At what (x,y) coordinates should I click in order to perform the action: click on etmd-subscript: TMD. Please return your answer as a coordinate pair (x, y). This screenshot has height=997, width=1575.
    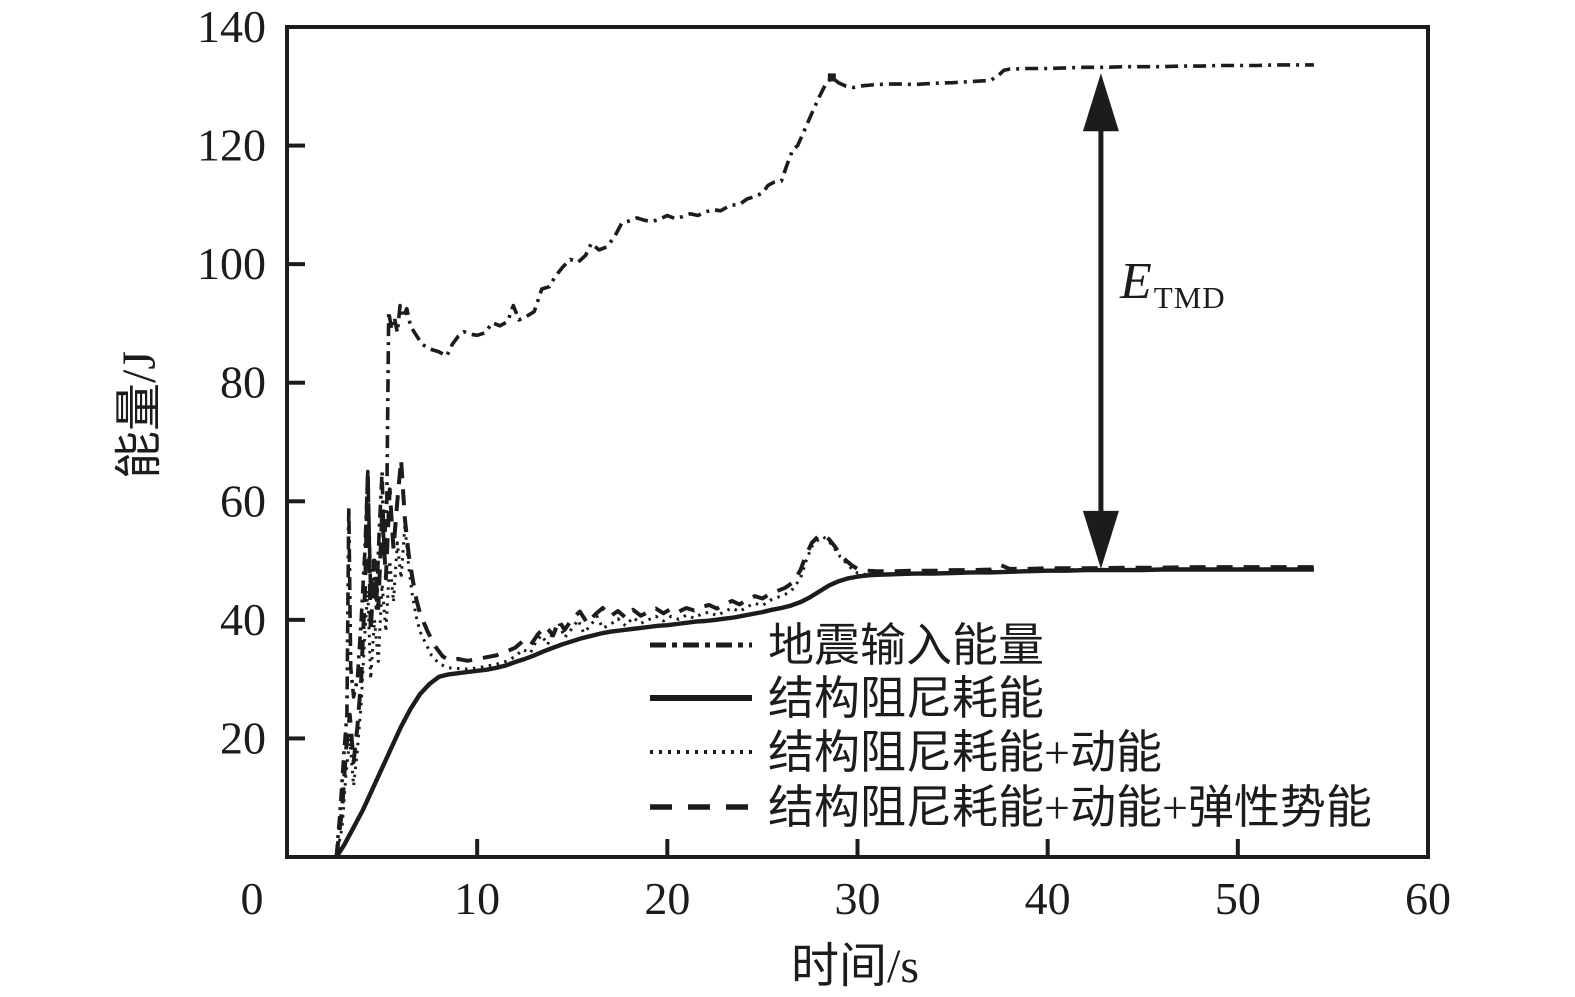
    Looking at the image, I should click on (1189, 297).